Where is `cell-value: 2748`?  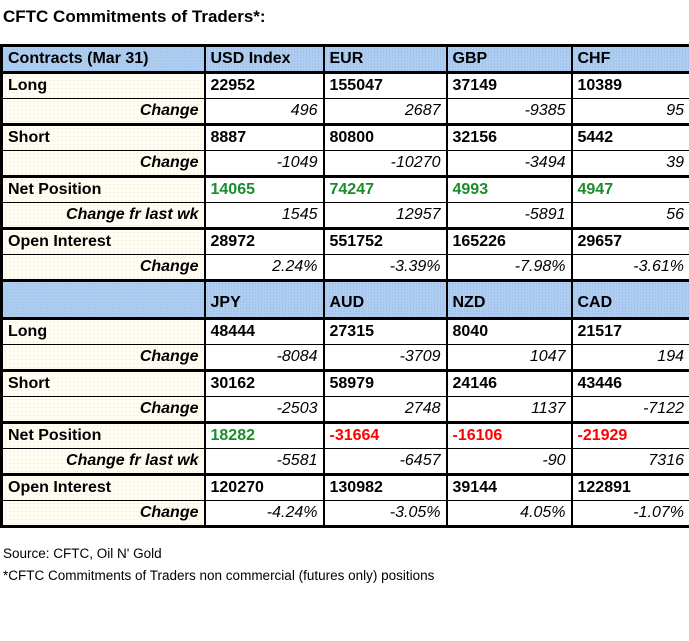
cell-value: 2748 is located at coordinates (385, 410).